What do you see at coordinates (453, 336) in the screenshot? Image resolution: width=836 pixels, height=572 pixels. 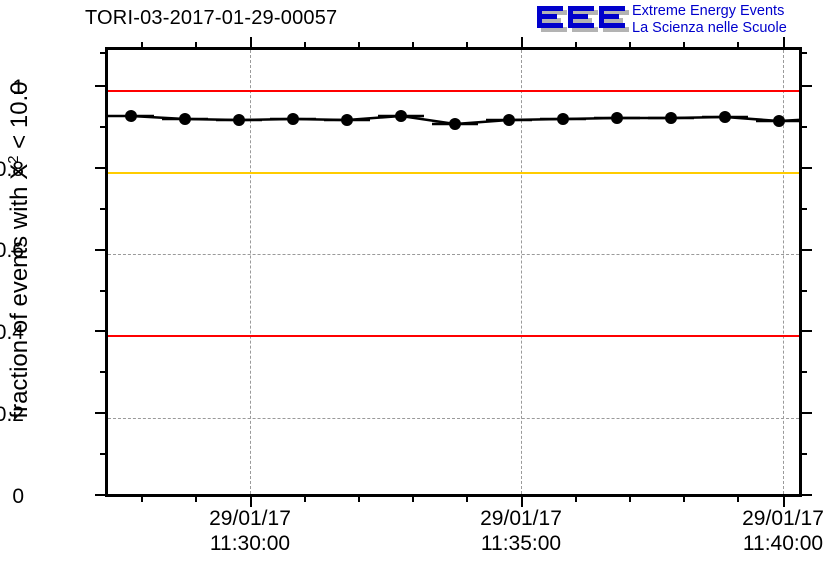 I see `reference-line-lower-red` at bounding box center [453, 336].